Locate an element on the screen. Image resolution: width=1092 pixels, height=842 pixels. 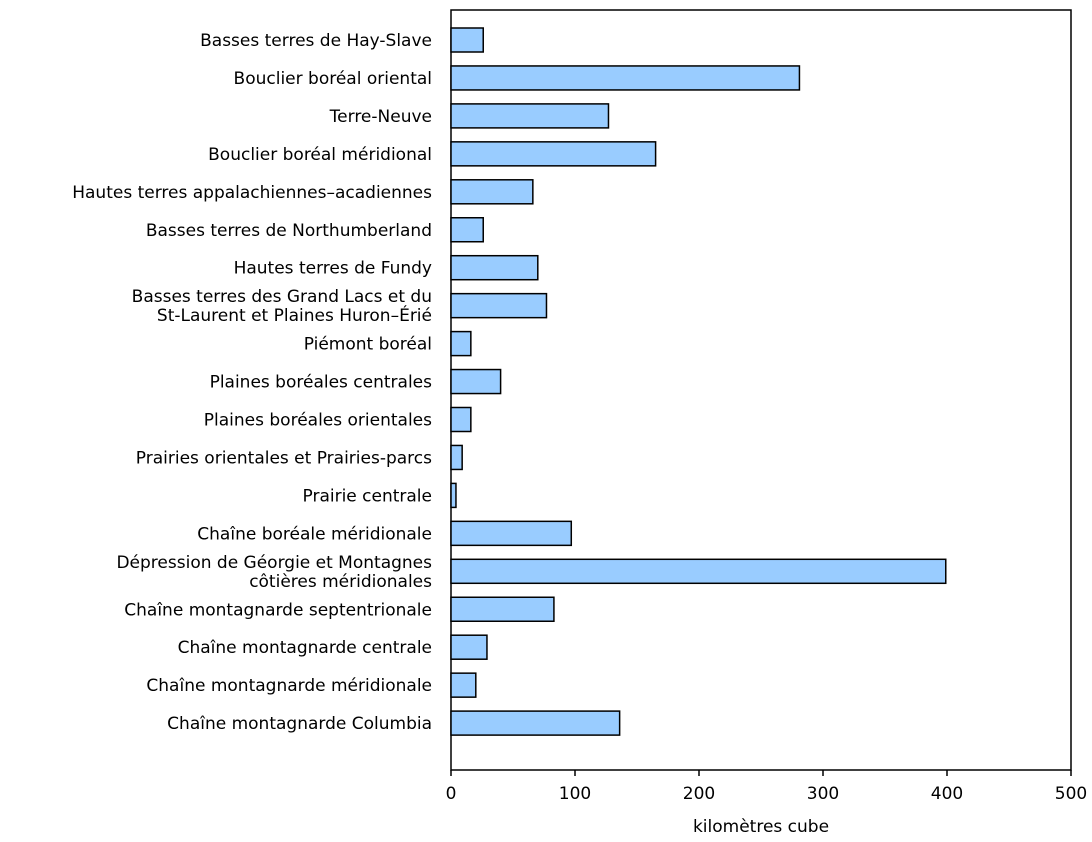
category-label-line: Chaîne montagnarde centrale is located at coordinates (305, 648).